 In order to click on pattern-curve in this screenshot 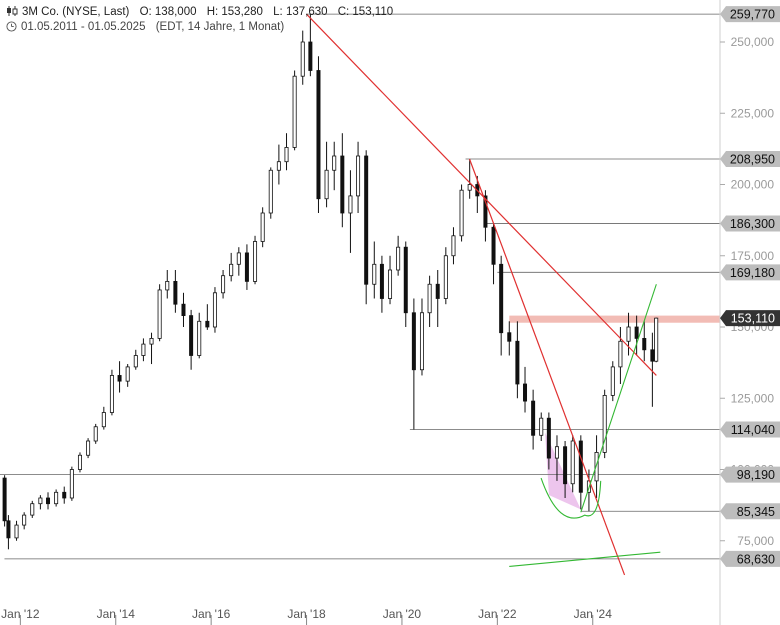, I will do `click(571, 498)`.